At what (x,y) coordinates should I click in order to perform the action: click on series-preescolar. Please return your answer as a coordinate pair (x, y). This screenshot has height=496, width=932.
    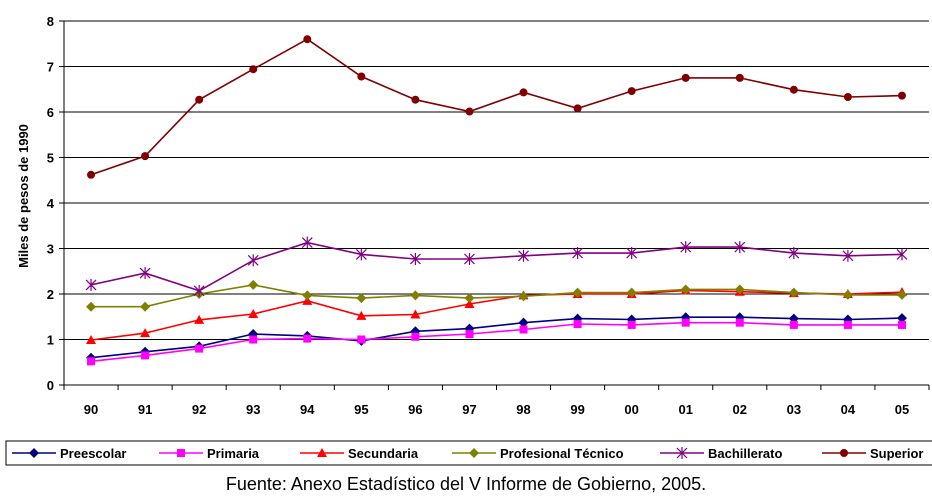
    Looking at the image, I should click on (496, 337).